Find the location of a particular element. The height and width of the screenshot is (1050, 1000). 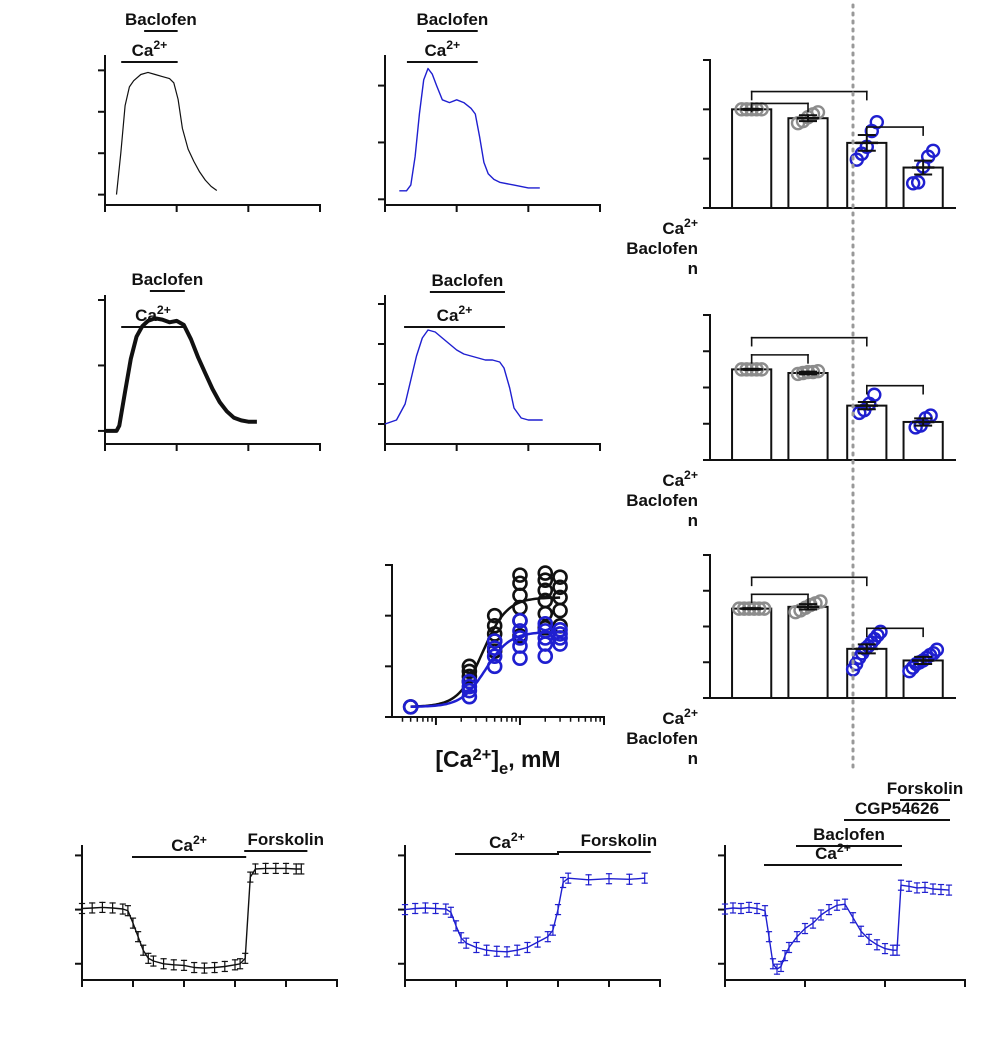

panel-d: Baclofen Ca2+ is located at coordinates (209, 360).